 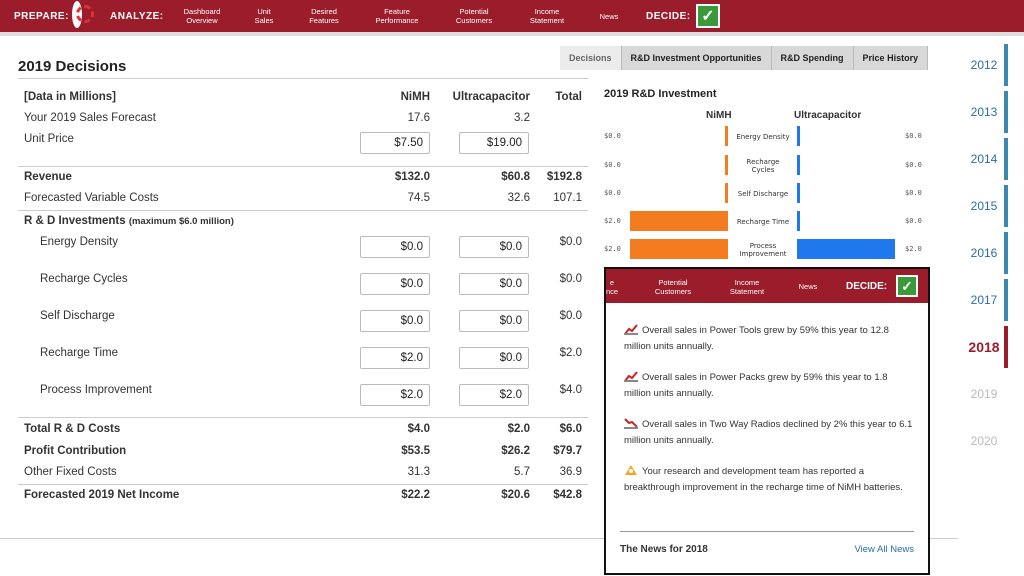 What do you see at coordinates (567, 495) in the screenshot?
I see `net-income-total: $42.8` at bounding box center [567, 495].